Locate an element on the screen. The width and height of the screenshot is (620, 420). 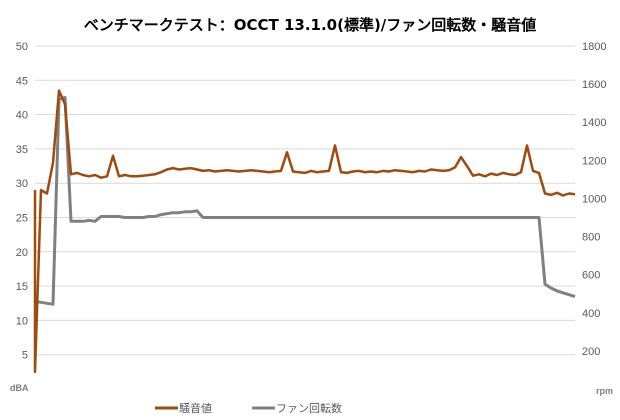
left-tick-label: 30 is located at coordinates (22, 184).